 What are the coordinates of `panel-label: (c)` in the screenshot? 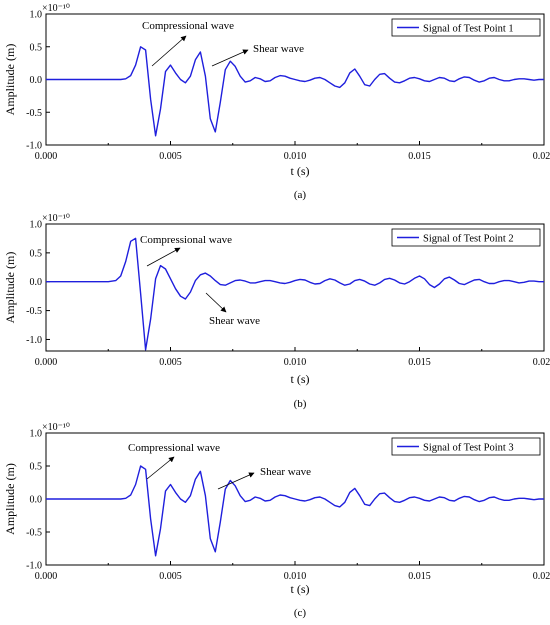 It's located at (300, 613).